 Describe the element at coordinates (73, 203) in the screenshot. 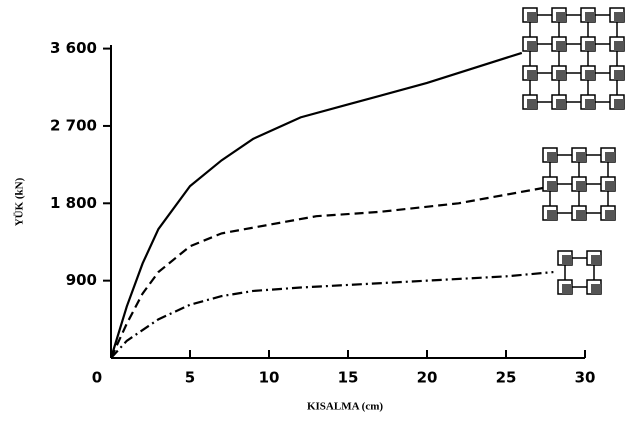

I see `y-tick-label: 1 800` at that location.